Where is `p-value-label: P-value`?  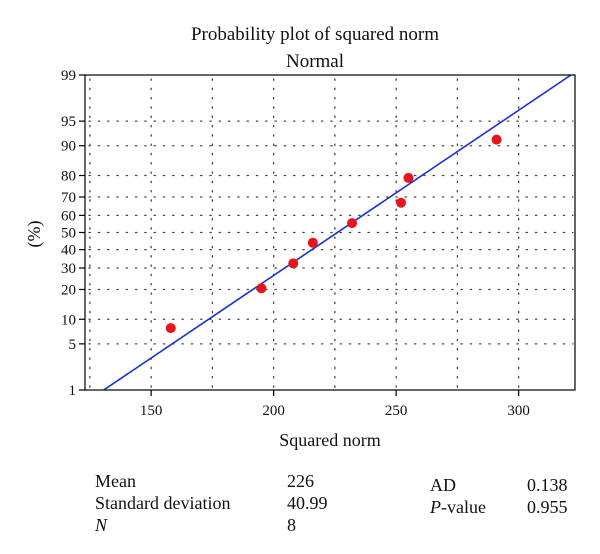 p-value-label: P-value is located at coordinates (458, 507).